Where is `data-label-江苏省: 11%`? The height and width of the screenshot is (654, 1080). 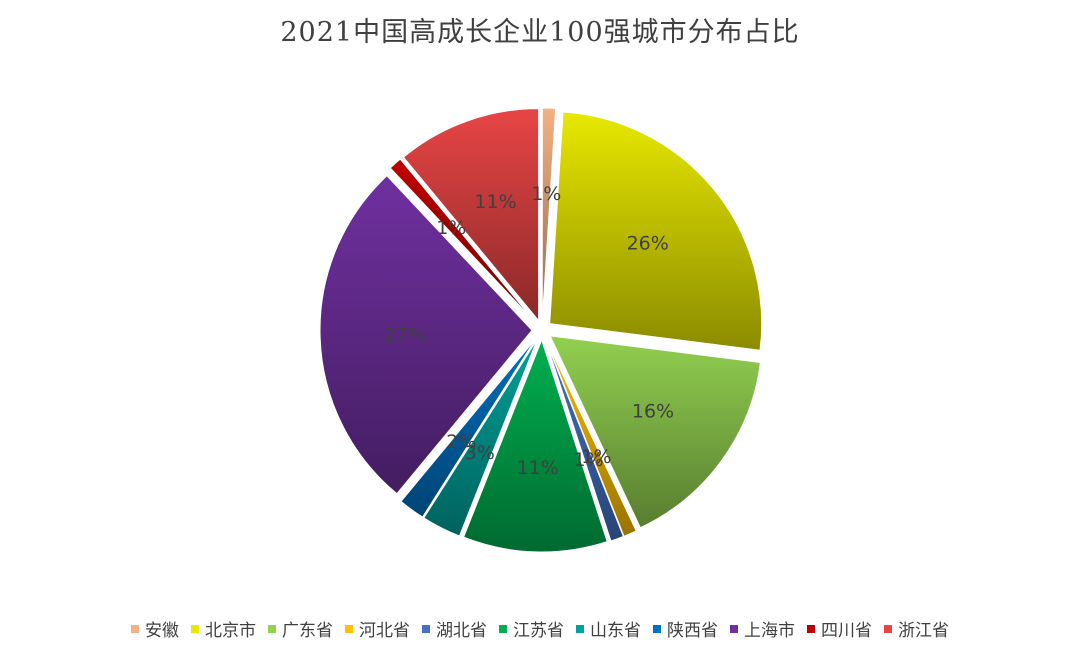
data-label-江苏省: 11% is located at coordinates (538, 468).